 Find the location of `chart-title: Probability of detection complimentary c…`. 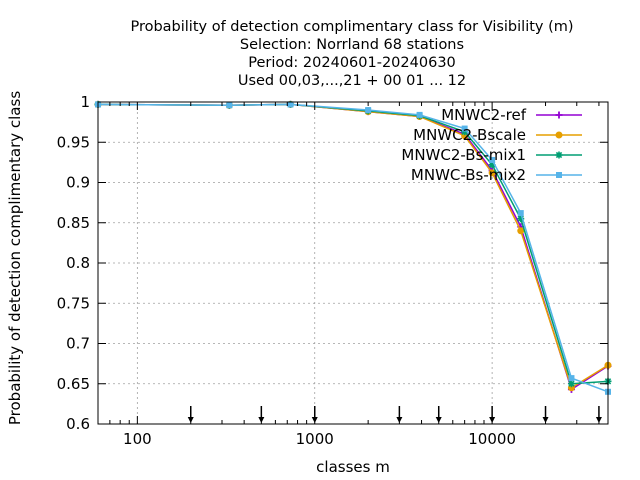

chart-title: Probability of detection complimentary c… is located at coordinates (351, 54).